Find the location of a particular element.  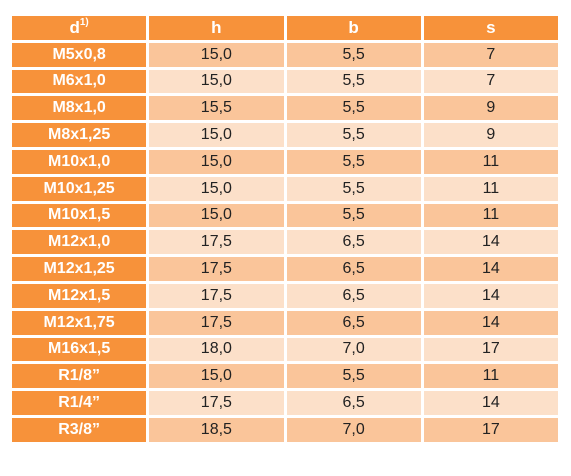

table-row: M10x1,0 15,0 5,5 11 is located at coordinates (285, 161).